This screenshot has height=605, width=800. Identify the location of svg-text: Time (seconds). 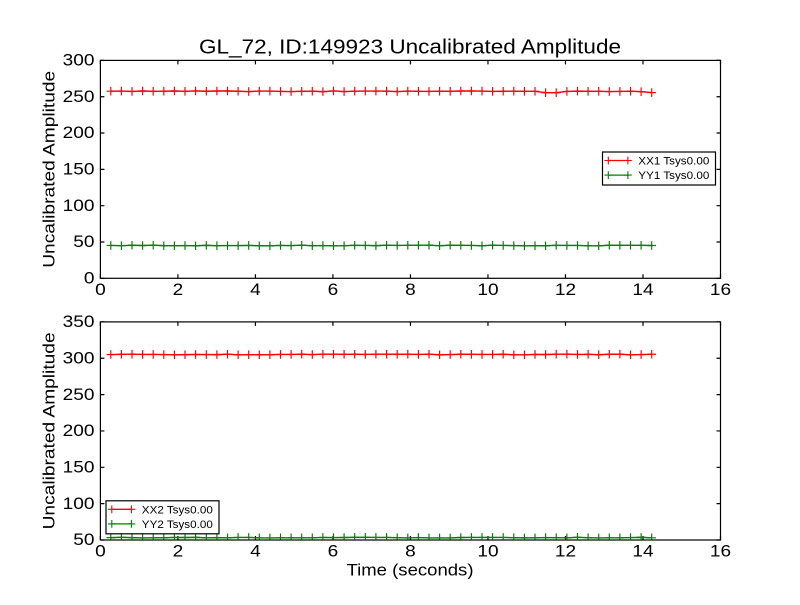
(410, 570).